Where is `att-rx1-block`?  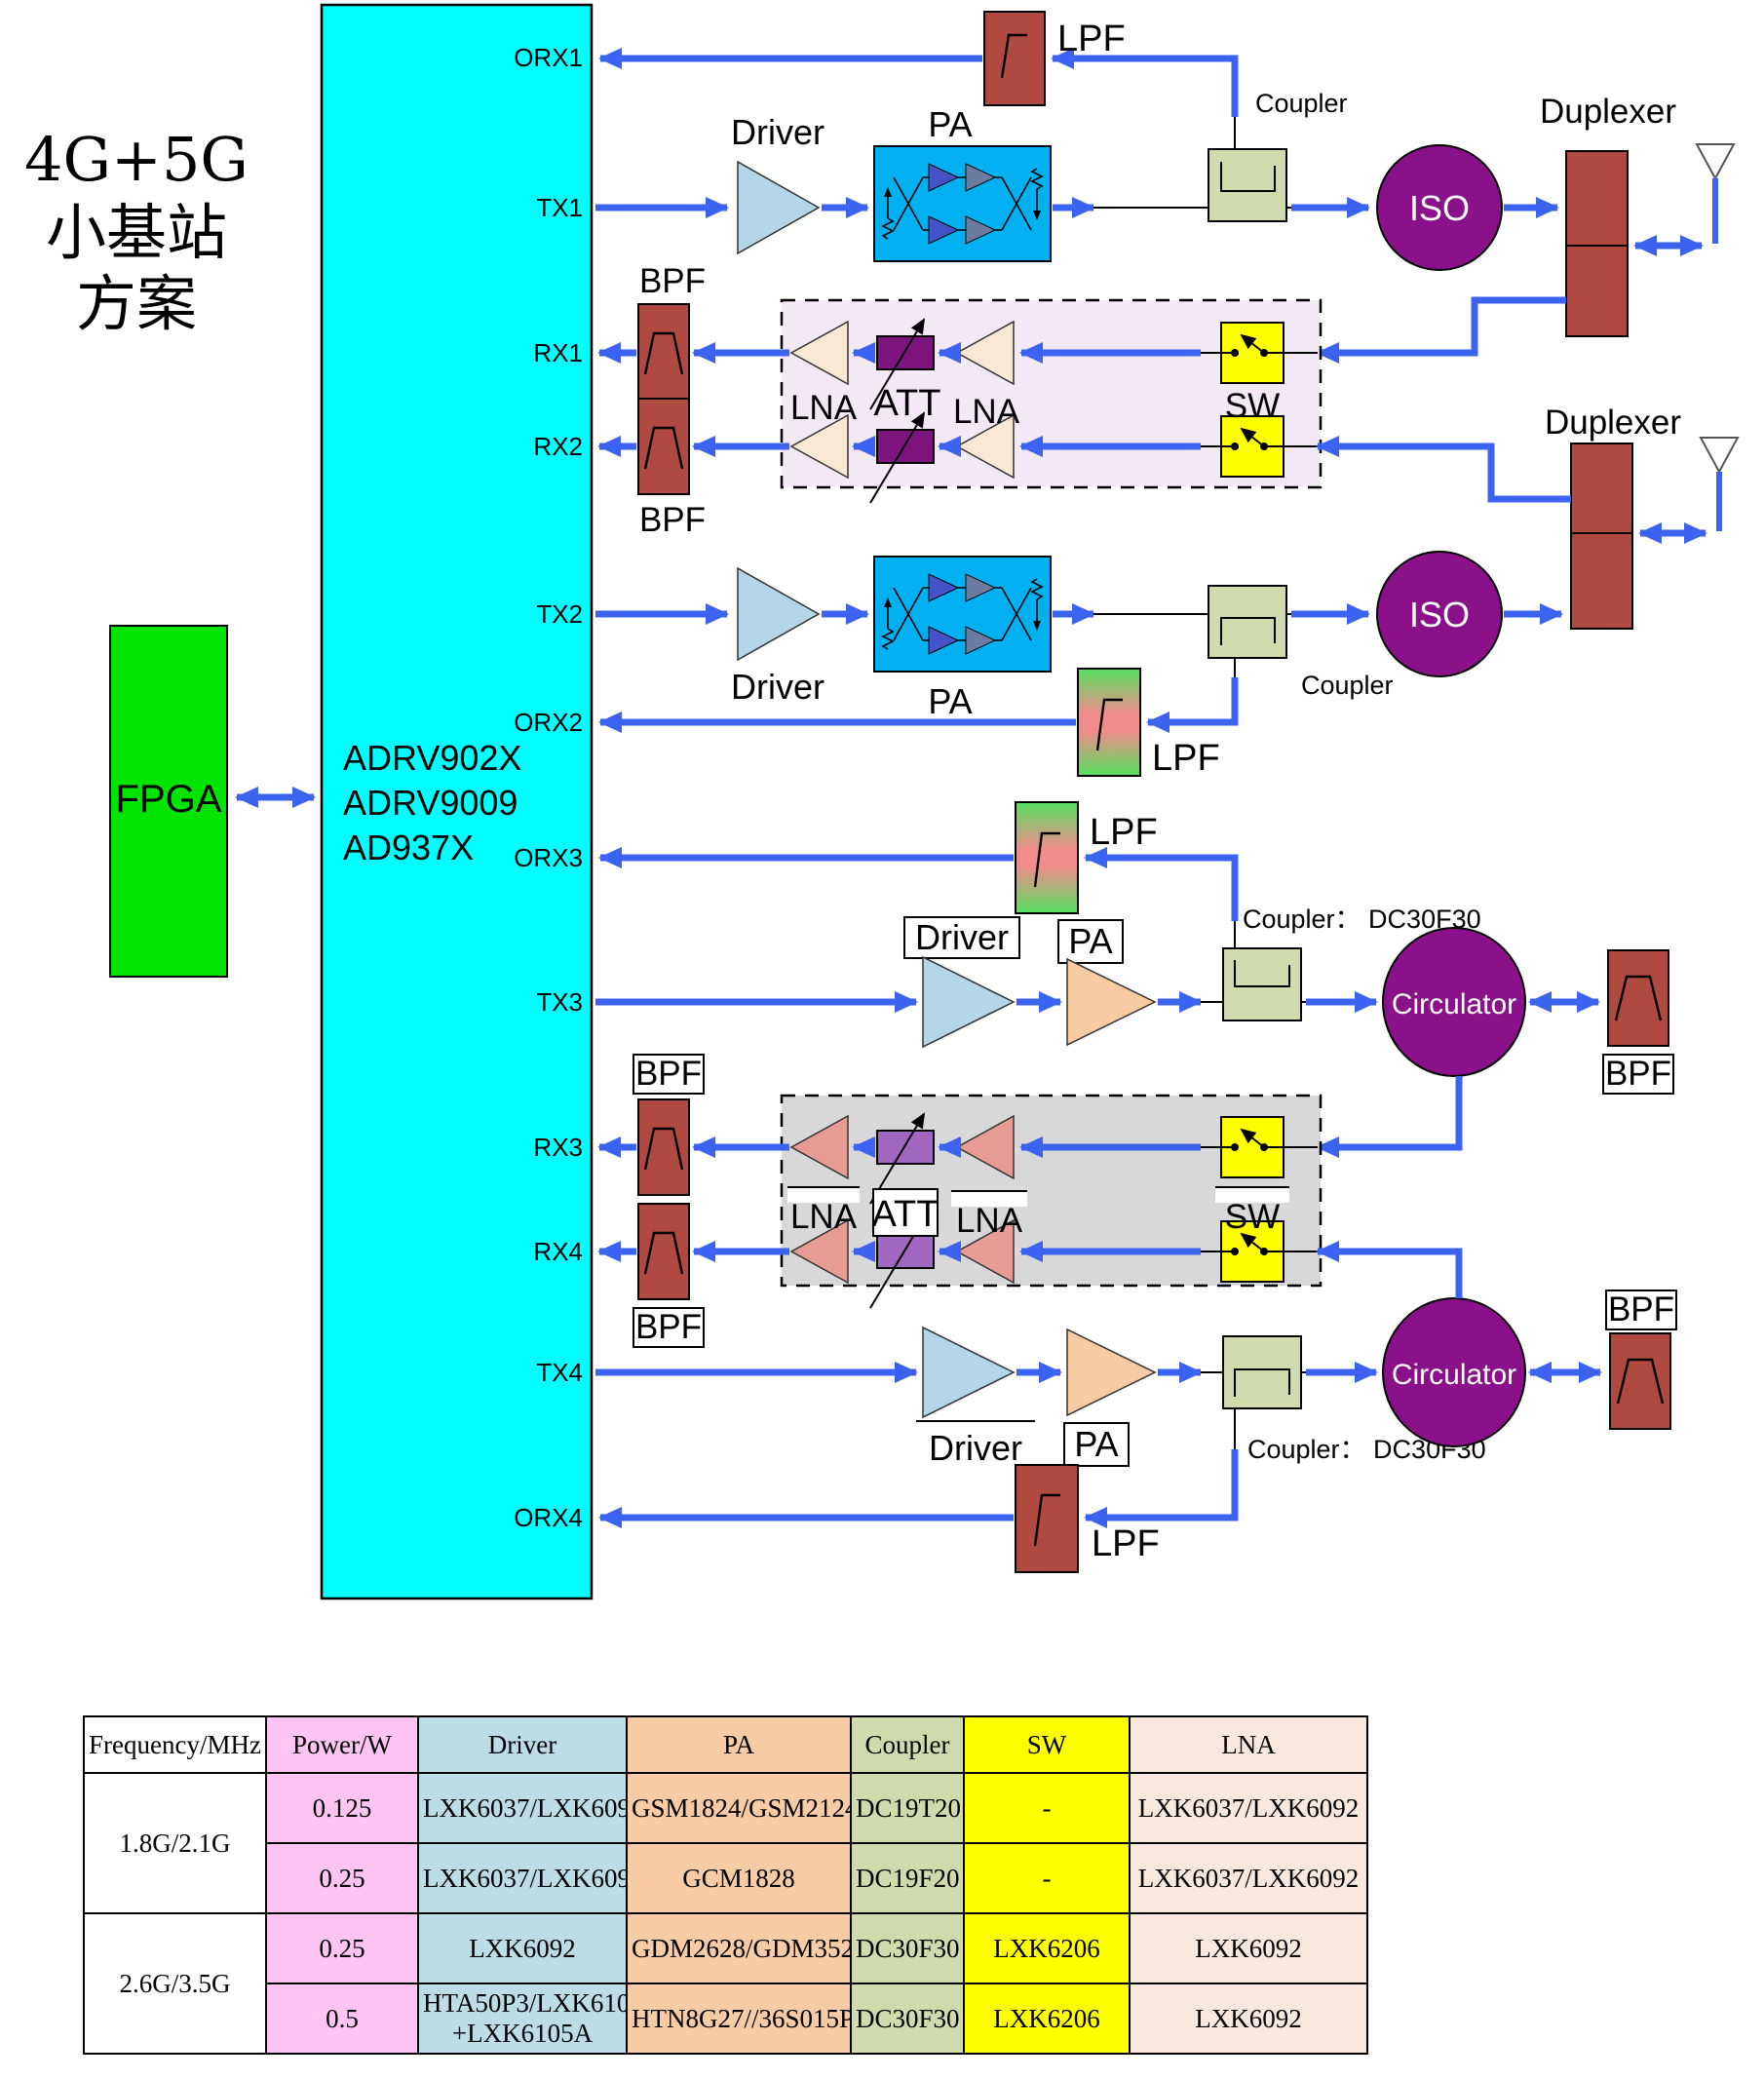 att-rx1-block is located at coordinates (905, 352).